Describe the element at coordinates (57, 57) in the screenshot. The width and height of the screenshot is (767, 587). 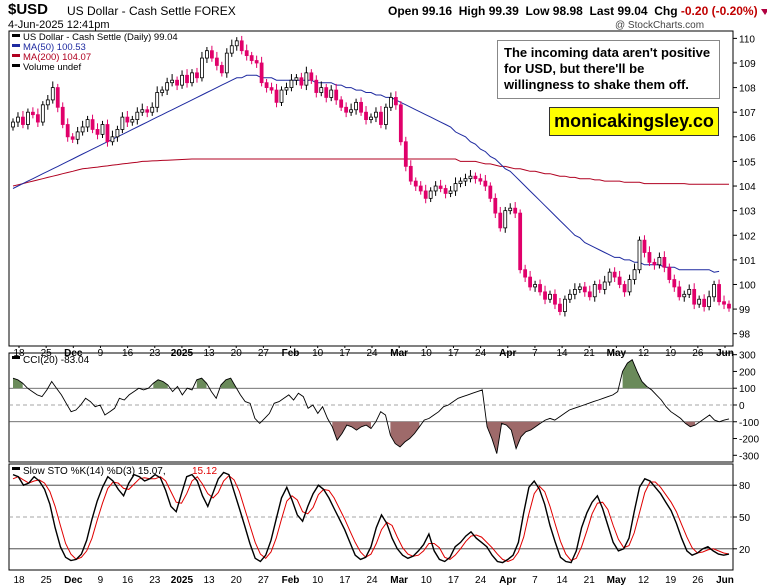
I see `price-legend-label: MA(200) 104.07` at that location.